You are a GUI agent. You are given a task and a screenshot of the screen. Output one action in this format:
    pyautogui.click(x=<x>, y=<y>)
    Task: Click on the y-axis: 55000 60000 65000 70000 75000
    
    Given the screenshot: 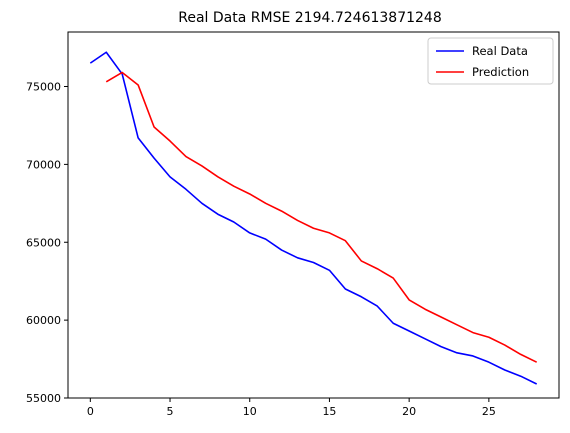 What is the action you would take?
    pyautogui.click(x=47, y=243)
    